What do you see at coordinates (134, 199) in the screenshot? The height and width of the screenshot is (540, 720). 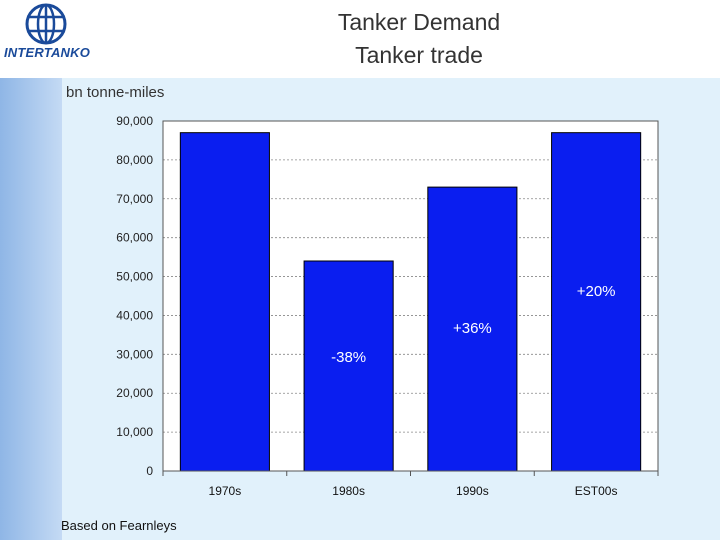 I see `y-tick-label: 70,000` at bounding box center [134, 199].